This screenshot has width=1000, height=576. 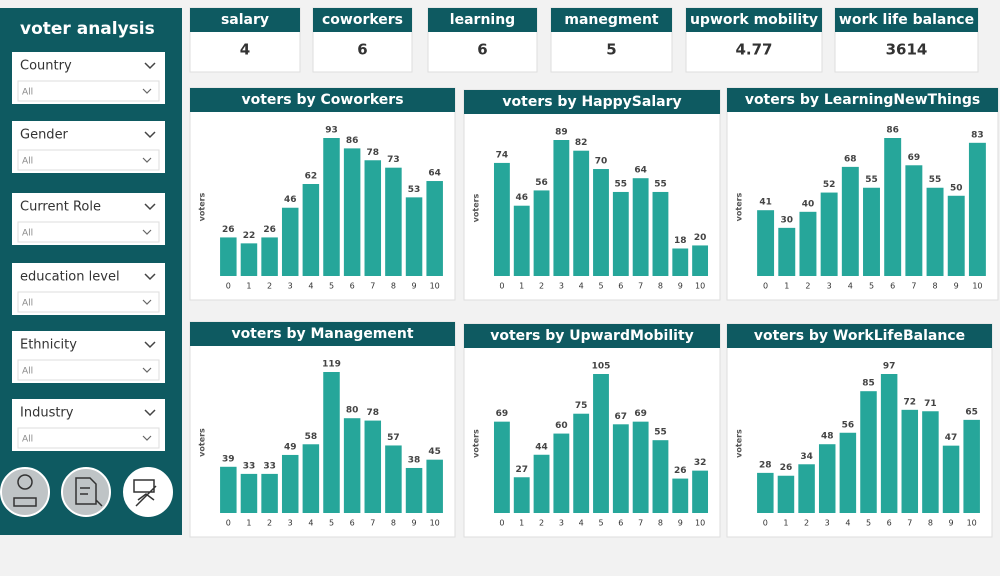 I want to click on data-label: 69, so click(x=502, y=414).